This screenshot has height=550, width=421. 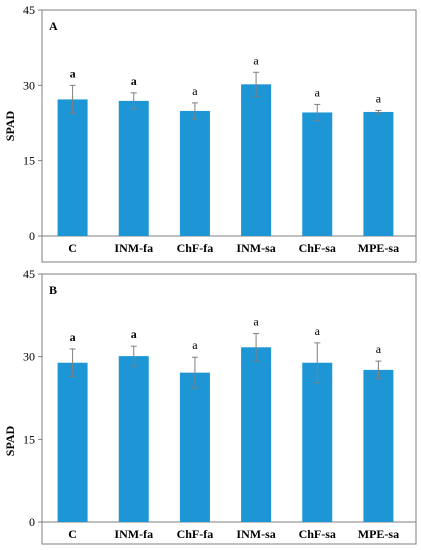 What do you see at coordinates (133, 534) in the screenshot?
I see `panel-b-category-label: INM-fa` at bounding box center [133, 534].